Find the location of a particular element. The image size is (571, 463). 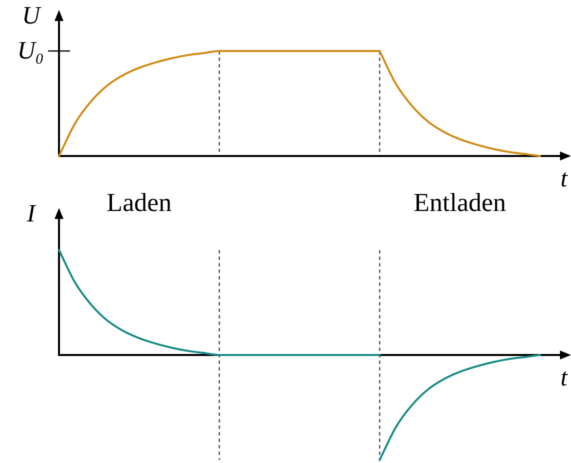

text: Laden is located at coordinates (139, 202).